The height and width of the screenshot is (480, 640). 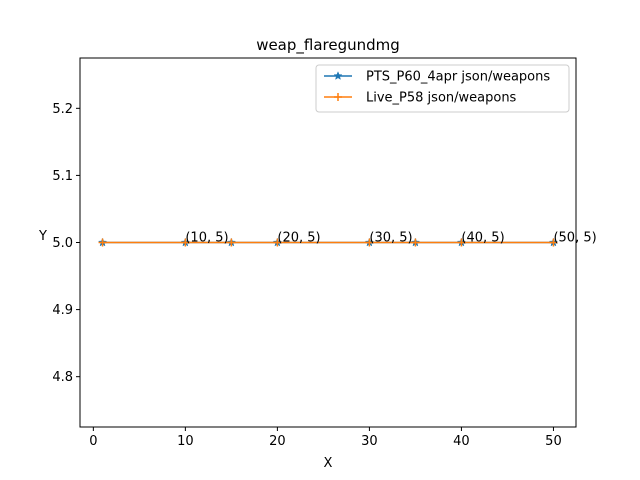 What do you see at coordinates (185, 441) in the screenshot?
I see `x-tick-label: 10` at bounding box center [185, 441].